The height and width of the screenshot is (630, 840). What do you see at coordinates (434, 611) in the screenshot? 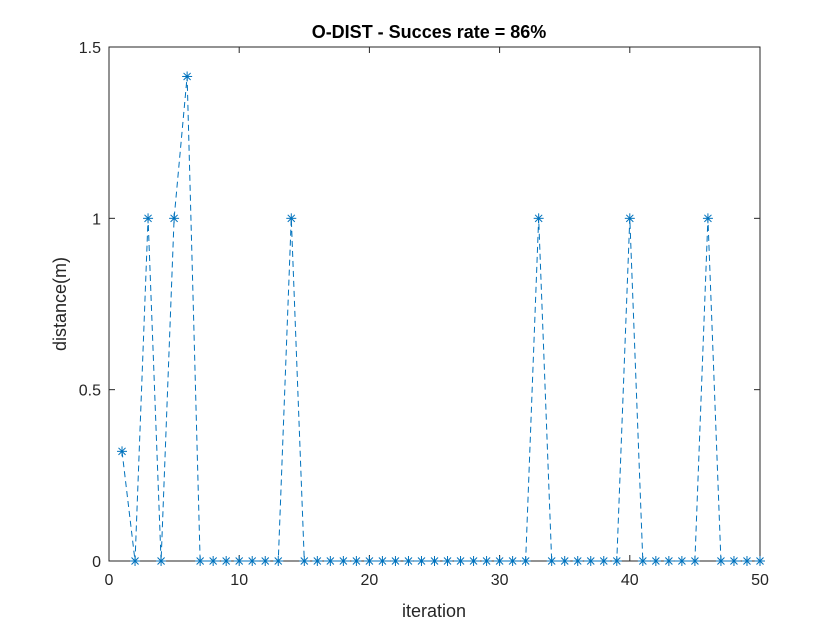
I see `x-axis-label: iteration` at bounding box center [434, 611].